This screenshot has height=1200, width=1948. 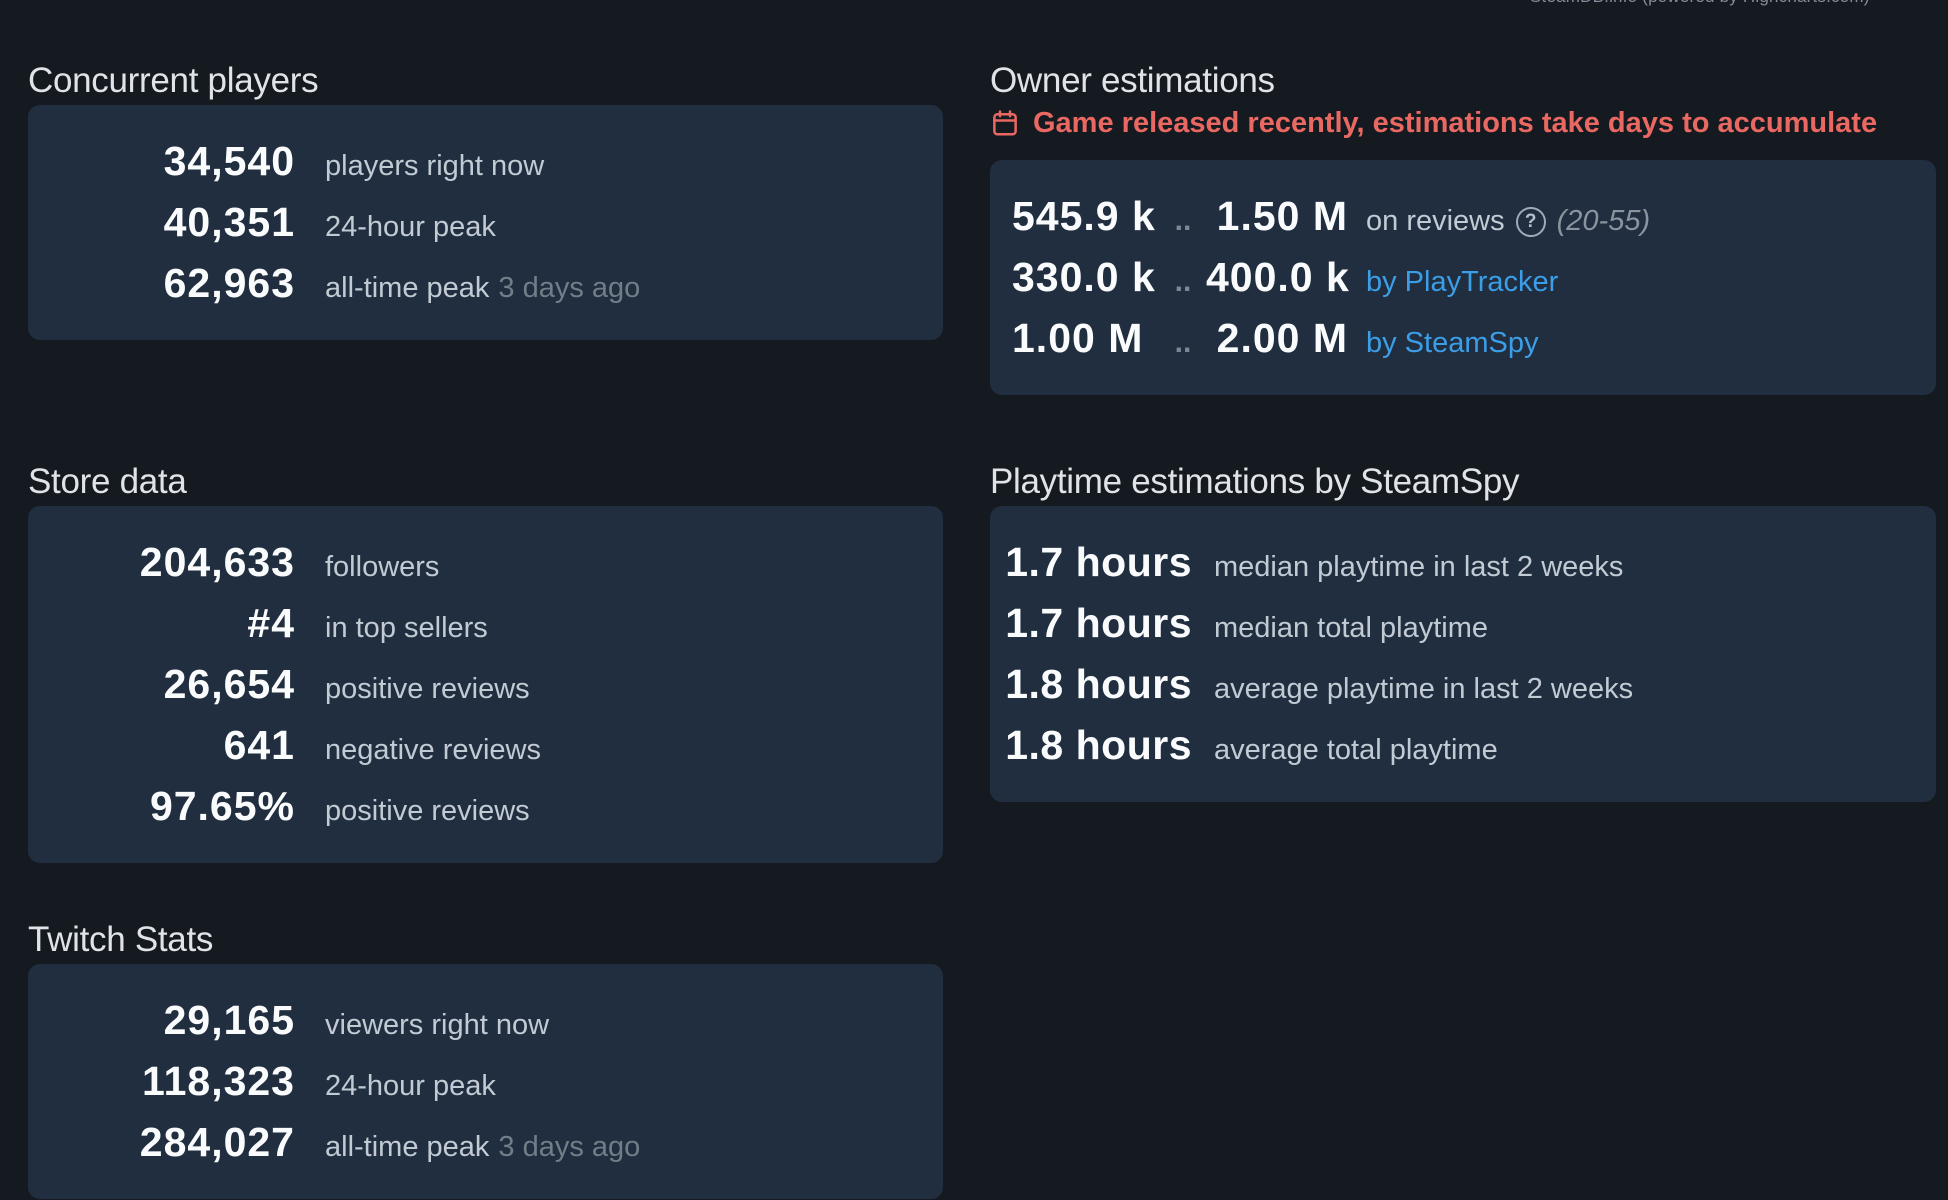 I want to click on calendar-icon, so click(x=1005, y=123).